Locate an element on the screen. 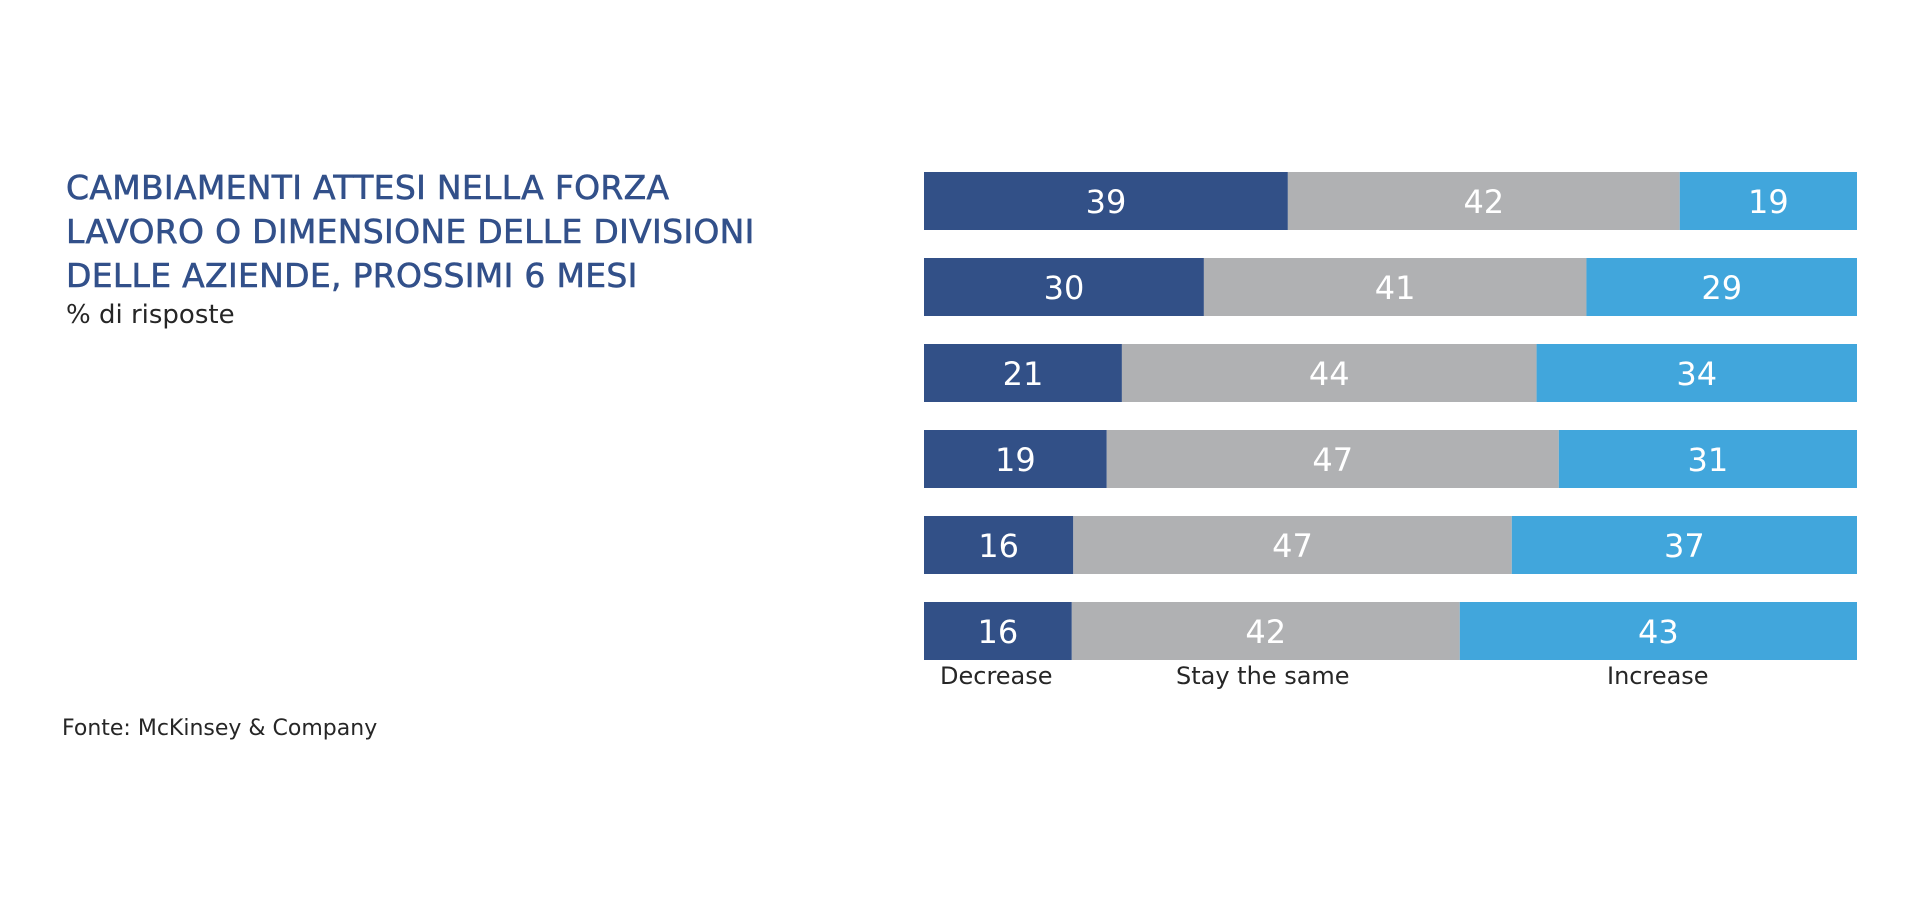 This screenshot has width=1920, height=915. legend-stay-the-same: Stay the same is located at coordinates (1263, 676).